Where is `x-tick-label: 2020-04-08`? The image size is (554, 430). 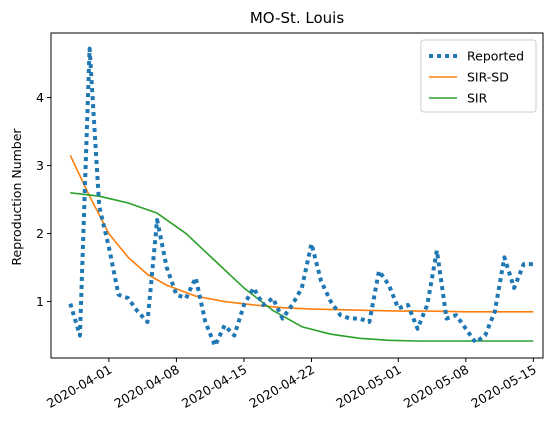
x-tick-label: 2020-04-08 is located at coordinates (146, 386).